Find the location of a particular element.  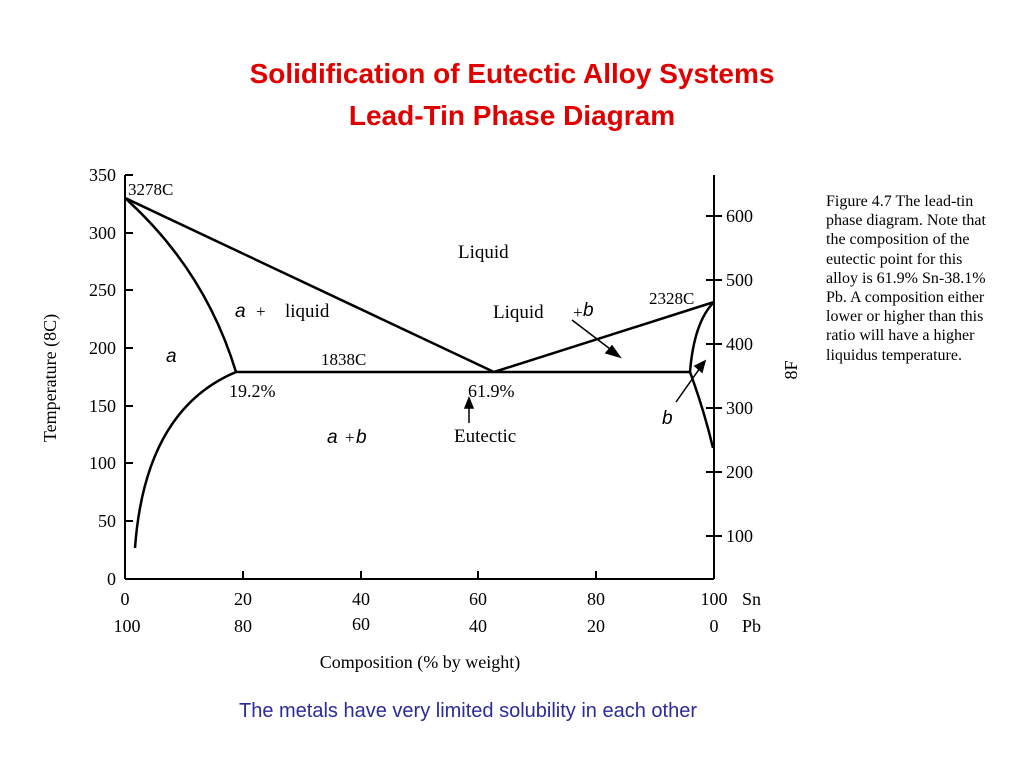

right-ticks is located at coordinates (714, 376).